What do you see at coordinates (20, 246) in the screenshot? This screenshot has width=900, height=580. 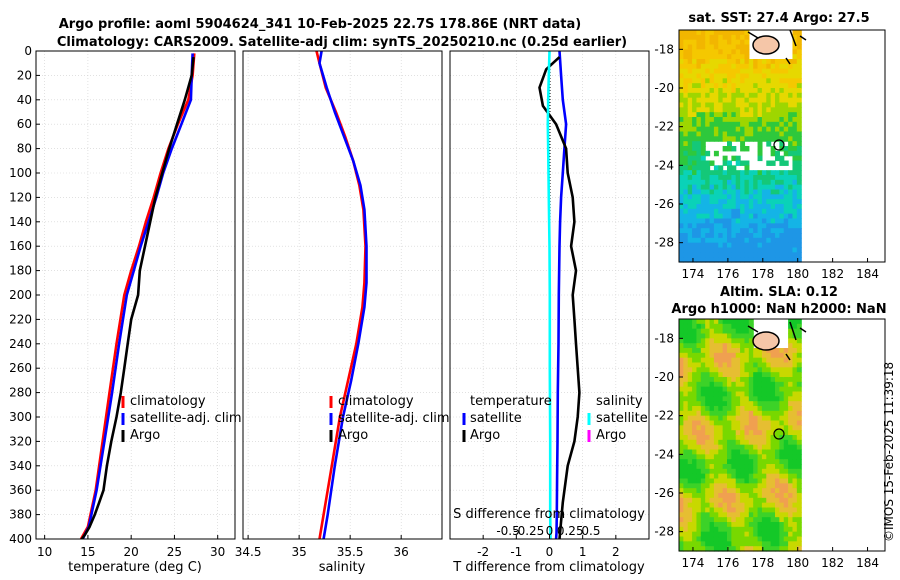 I see `y-tick-label: 160` at bounding box center [20, 246].